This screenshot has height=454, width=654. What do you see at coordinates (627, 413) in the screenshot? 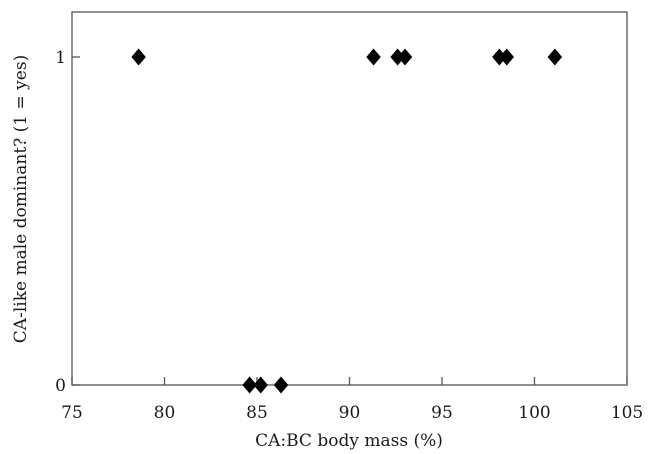
I see `x-tick-label: 105` at bounding box center [627, 413].